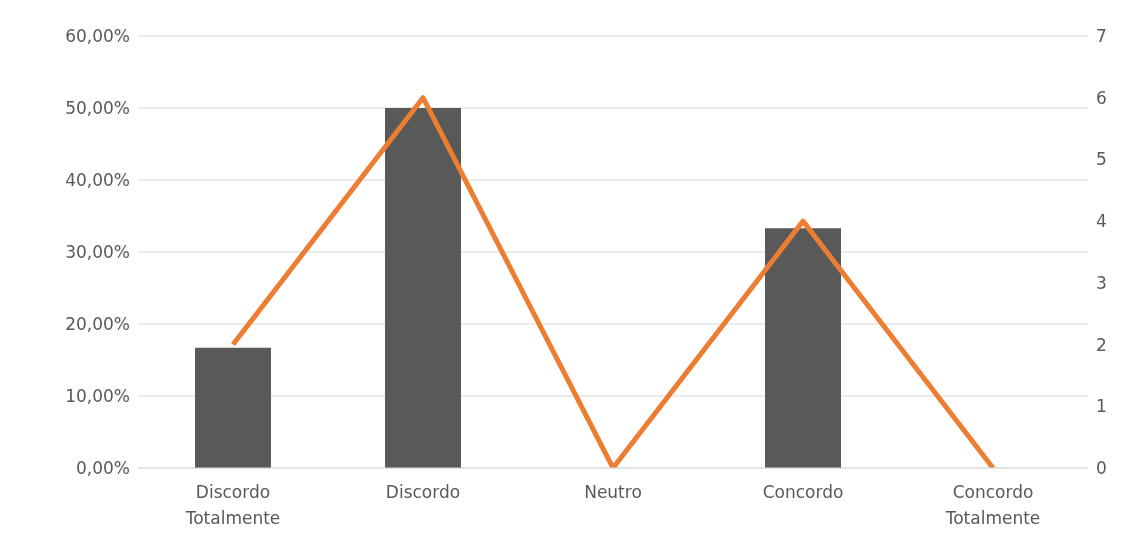 The width and height of the screenshot is (1147, 542). Describe the element at coordinates (1101, 97) in the screenshot. I see `y2-tick-label: 6` at that location.